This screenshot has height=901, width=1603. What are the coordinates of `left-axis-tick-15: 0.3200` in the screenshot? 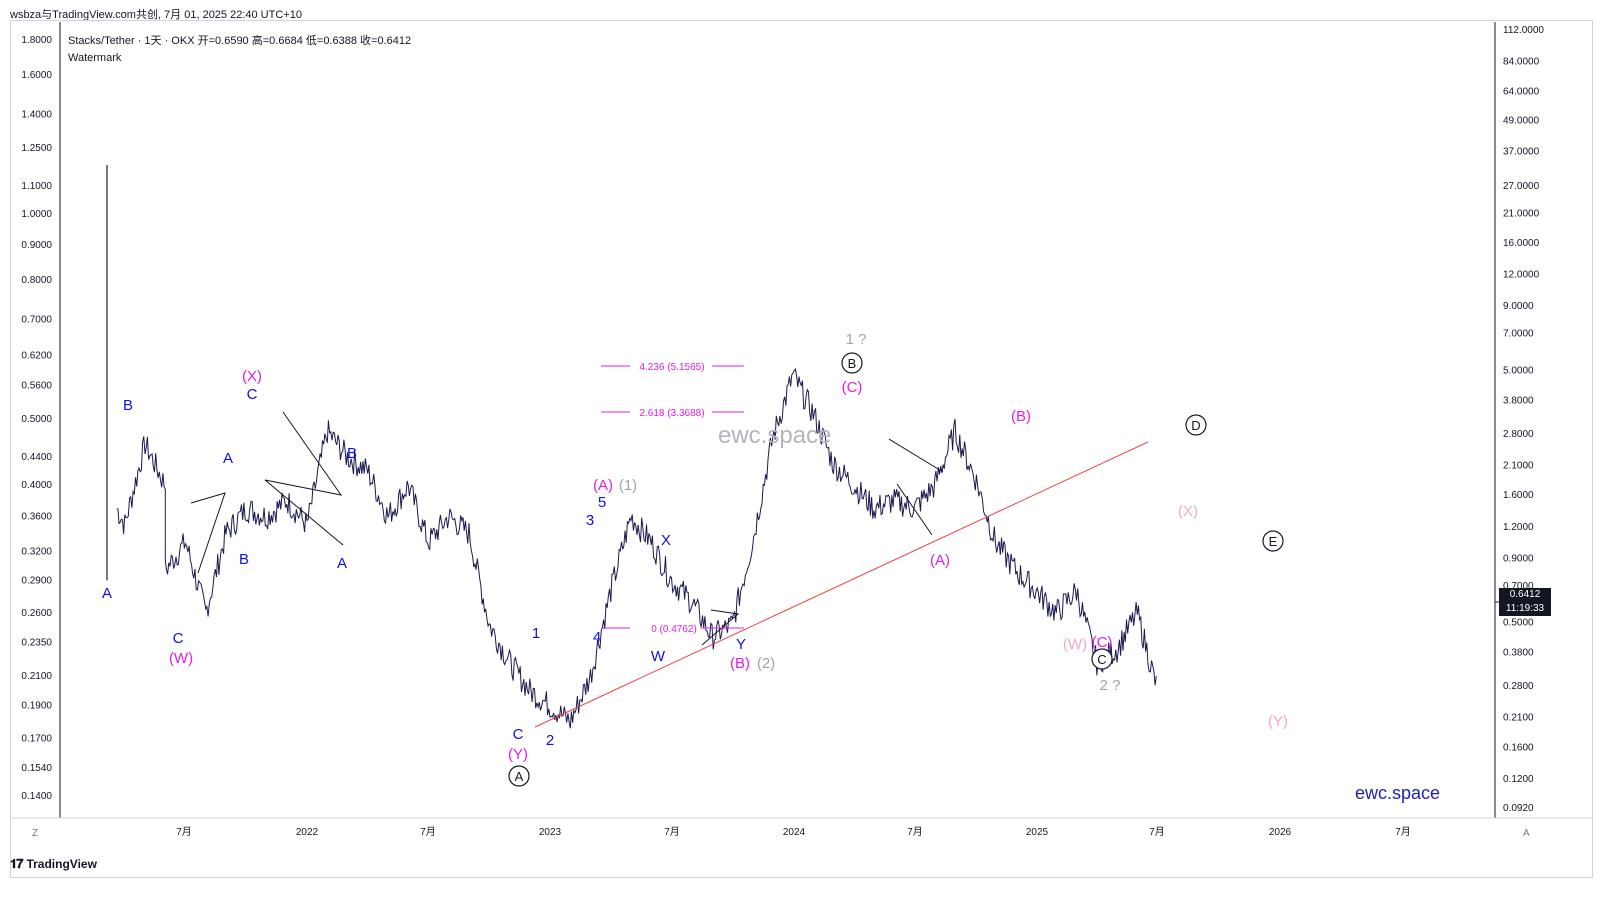 It's located at (36, 551).